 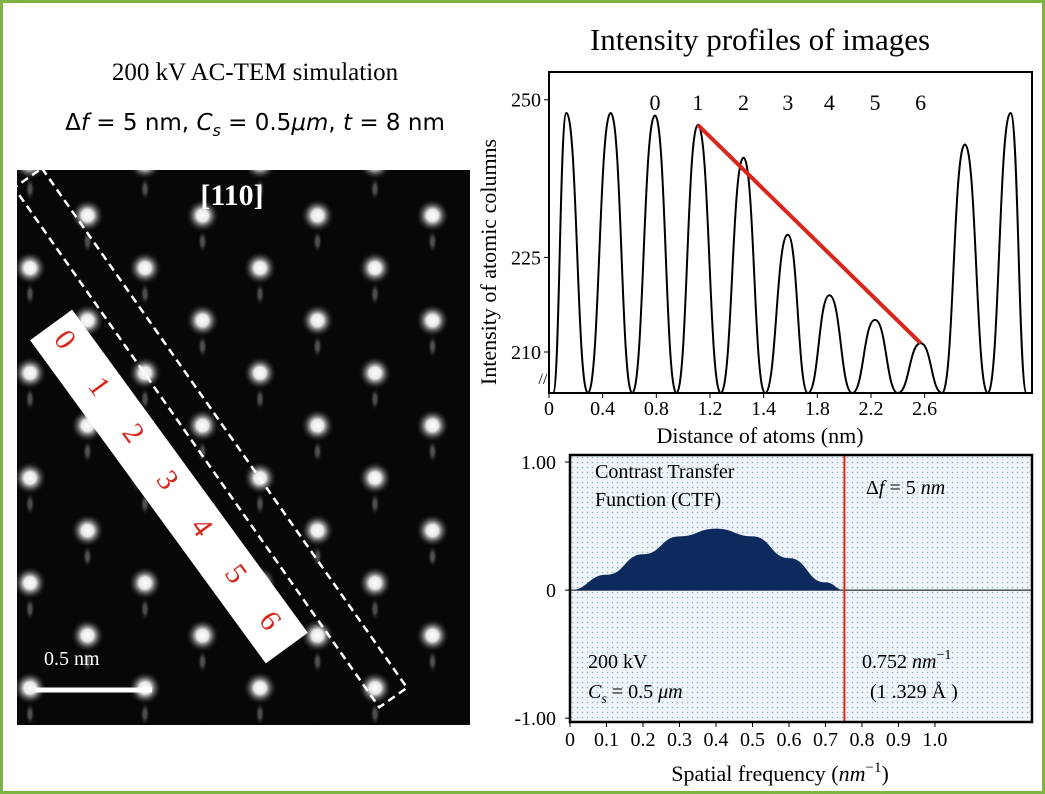 What do you see at coordinates (604, 699) in the screenshot?
I see `cs-label-part: s` at bounding box center [604, 699].